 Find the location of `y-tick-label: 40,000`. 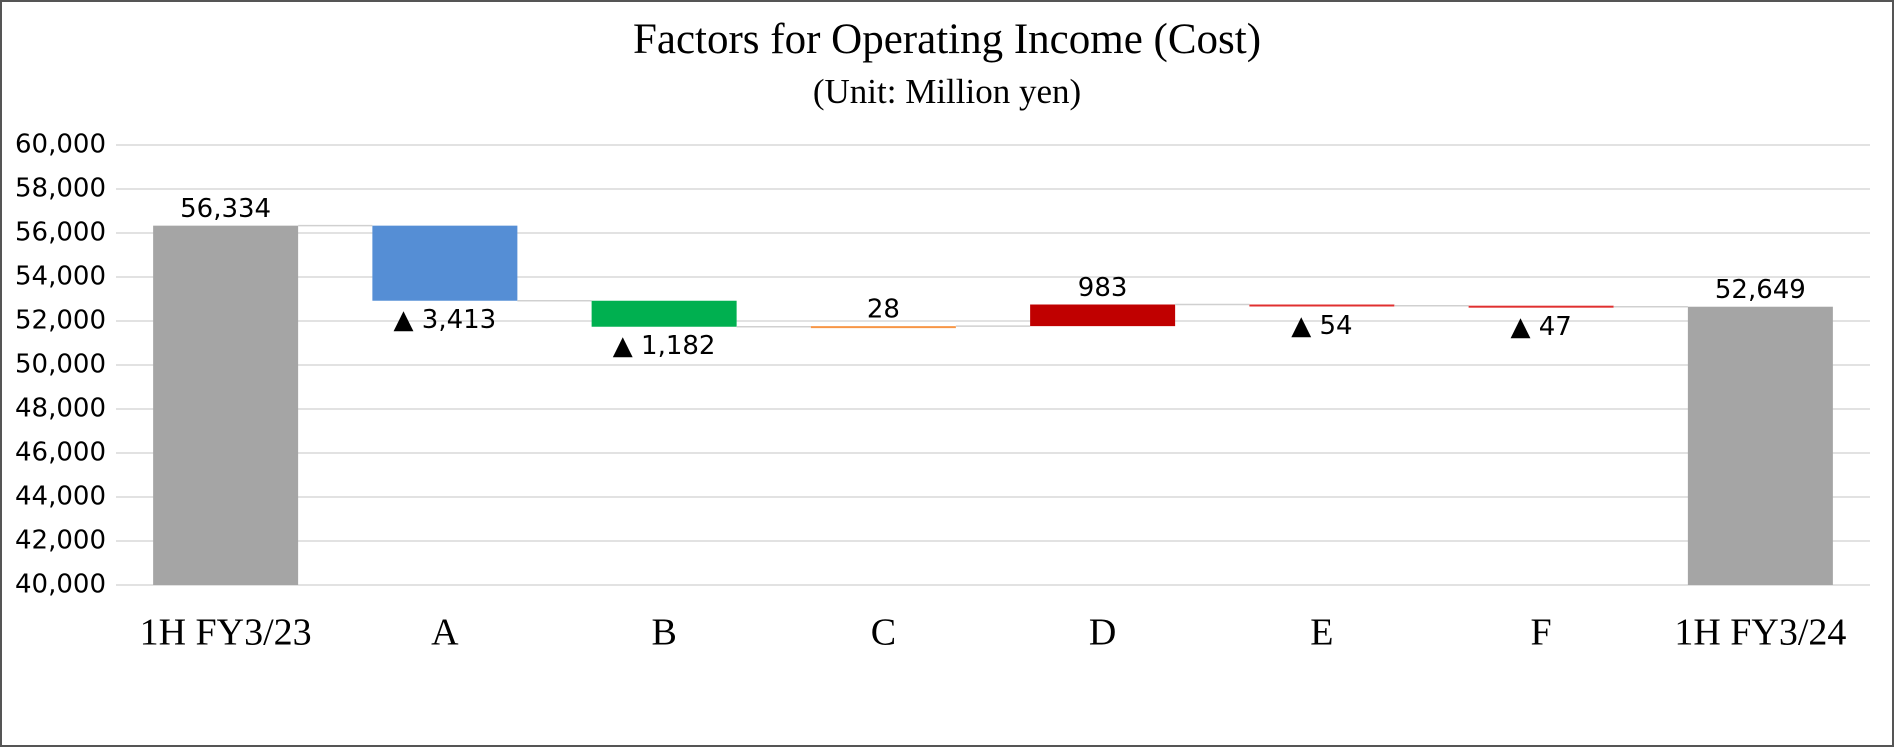

y-tick-label: 40,000 is located at coordinates (60, 585).